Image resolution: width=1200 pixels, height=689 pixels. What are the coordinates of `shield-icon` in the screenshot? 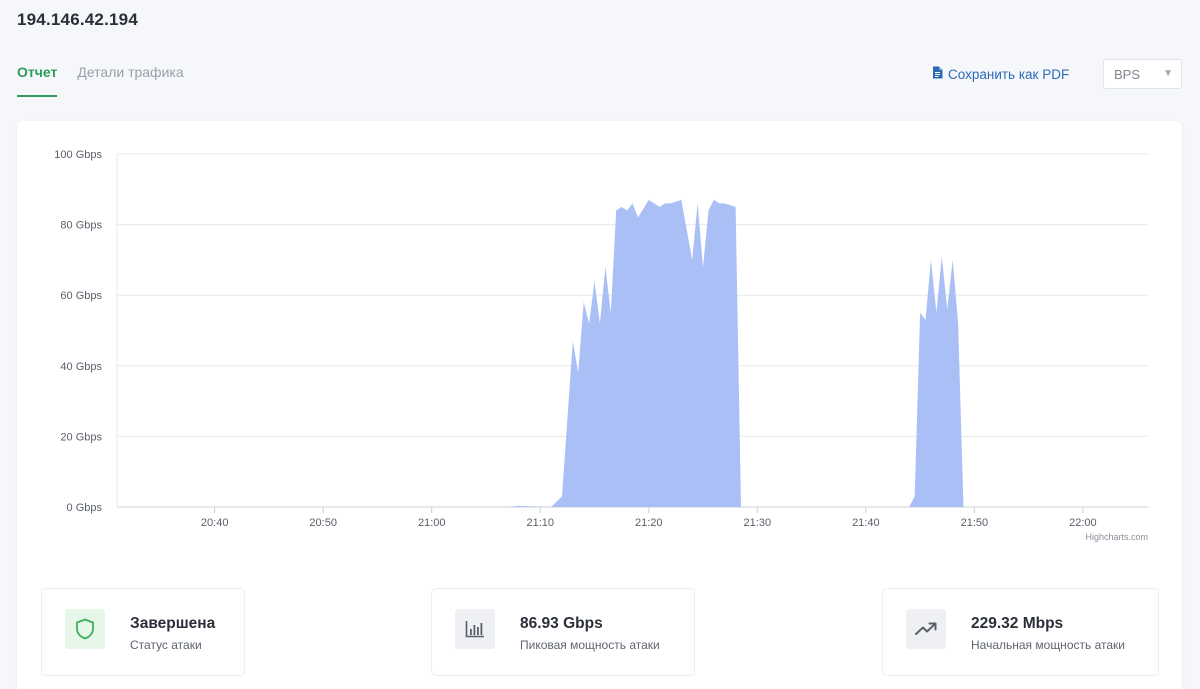 It's located at (85, 629).